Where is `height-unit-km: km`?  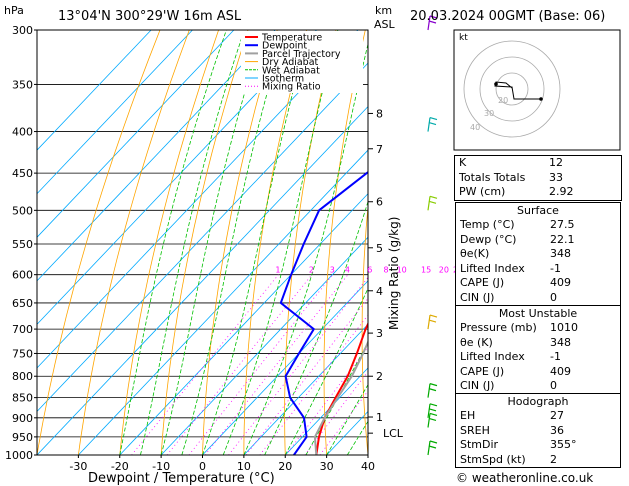 height-unit-km: km is located at coordinates (383, 10).